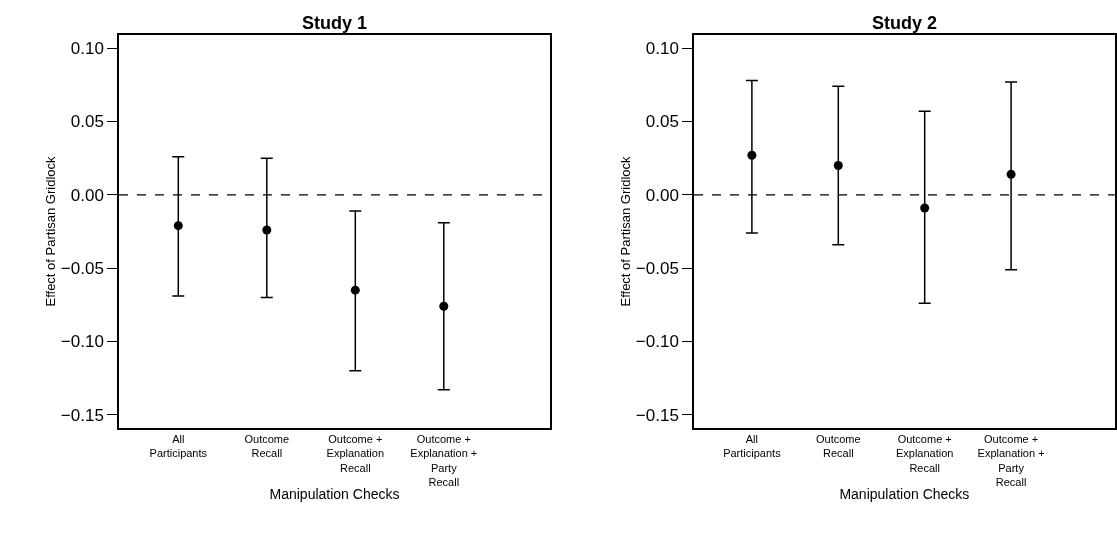  I want to click on chart-title: Study 2, so click(905, 23).